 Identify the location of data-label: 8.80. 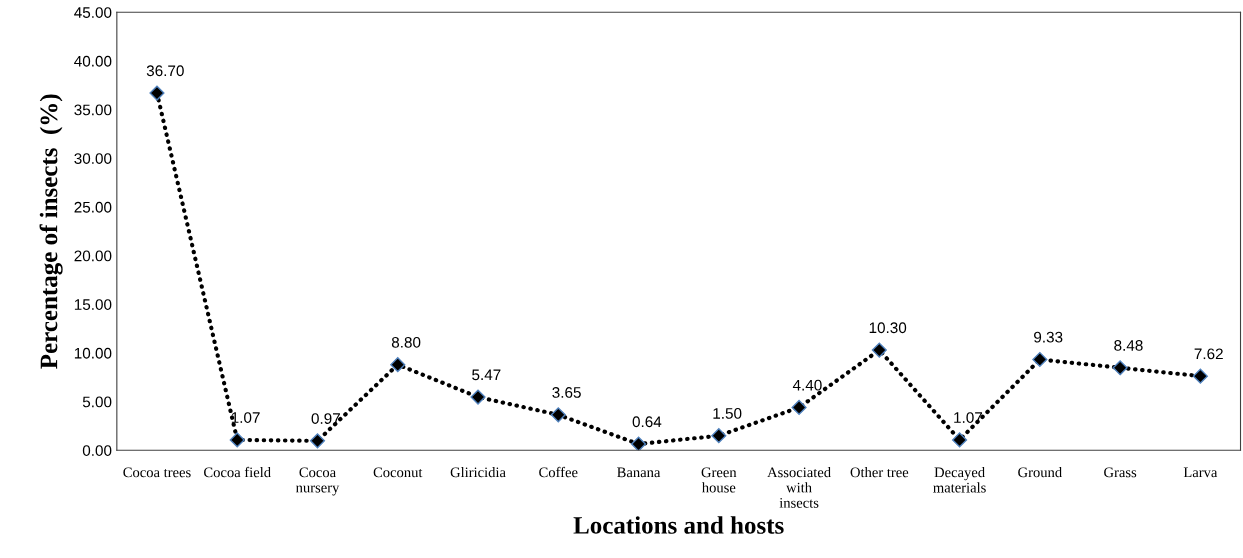
(406, 342).